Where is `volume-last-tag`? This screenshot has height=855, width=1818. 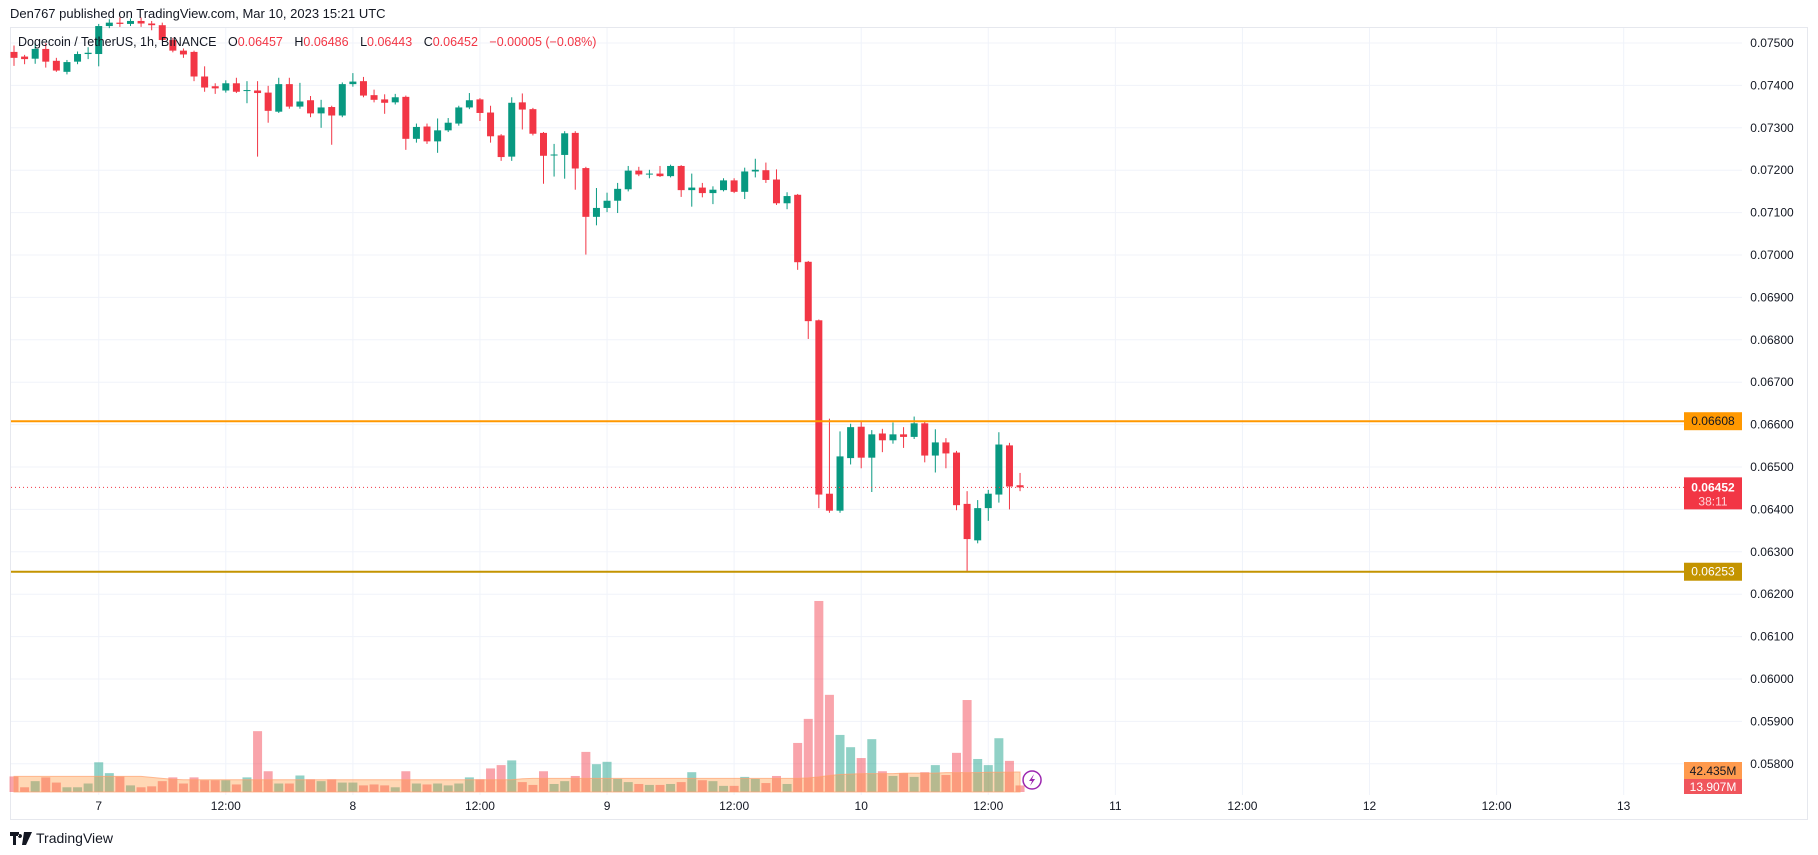 volume-last-tag is located at coordinates (1713, 786).